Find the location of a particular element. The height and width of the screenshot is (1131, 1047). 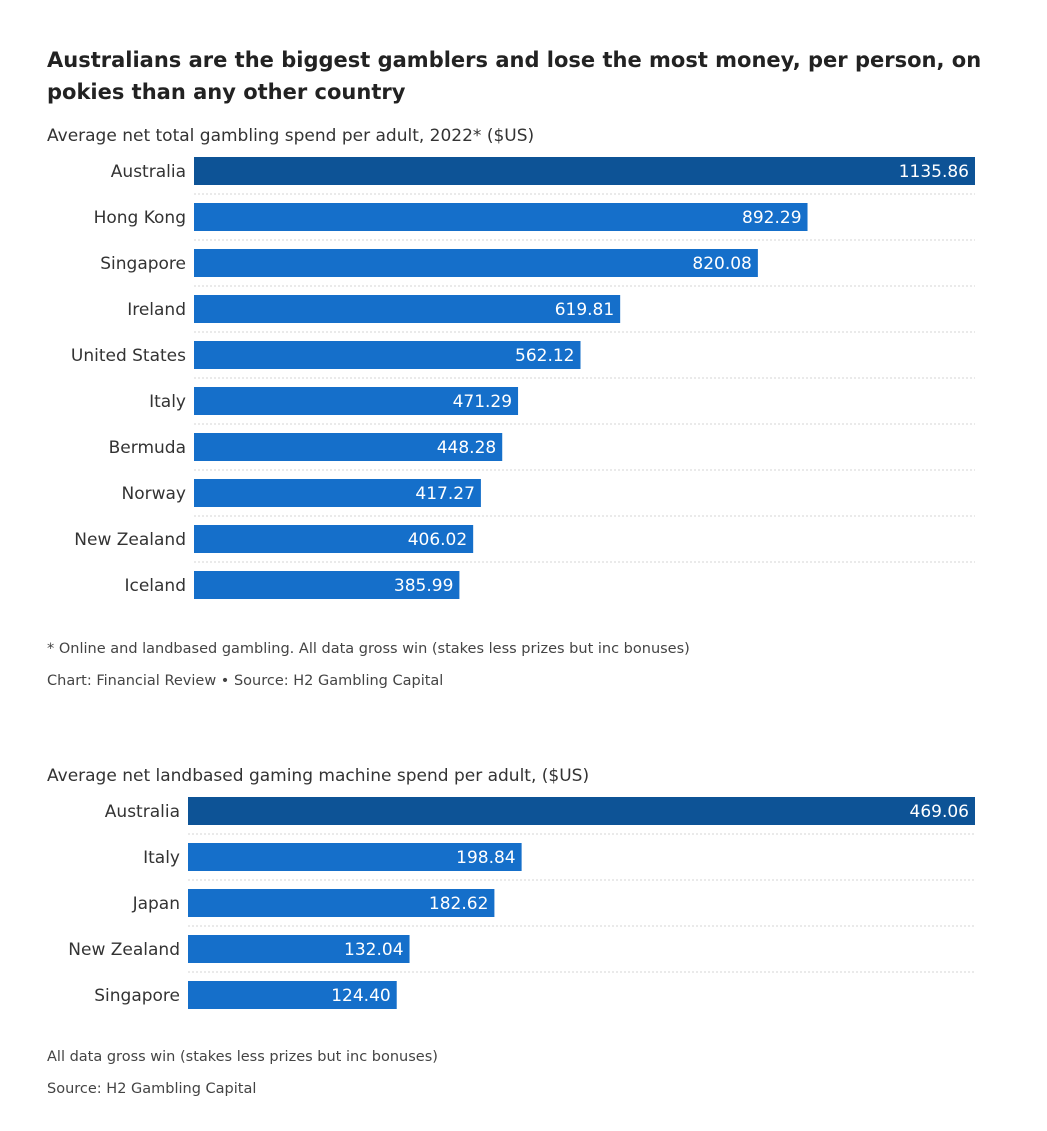

chart-2-category-label-0: Australia is located at coordinates (142, 812).